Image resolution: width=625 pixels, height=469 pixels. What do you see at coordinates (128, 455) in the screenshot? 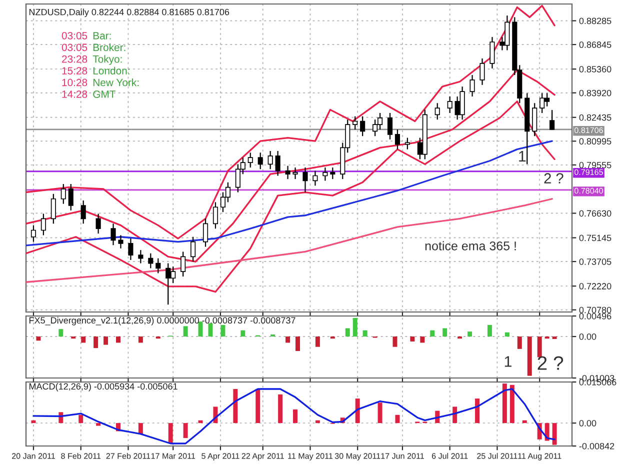
I see `x-tick-label: 27 Feb 2011` at bounding box center [128, 455].